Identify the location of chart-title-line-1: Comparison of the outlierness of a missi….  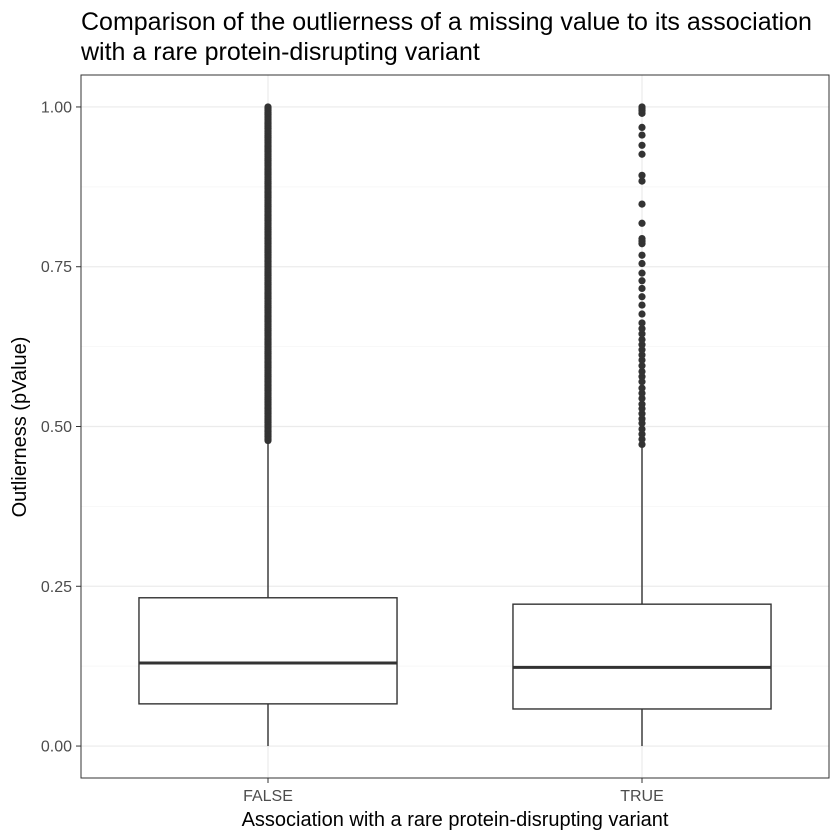
(446, 22).